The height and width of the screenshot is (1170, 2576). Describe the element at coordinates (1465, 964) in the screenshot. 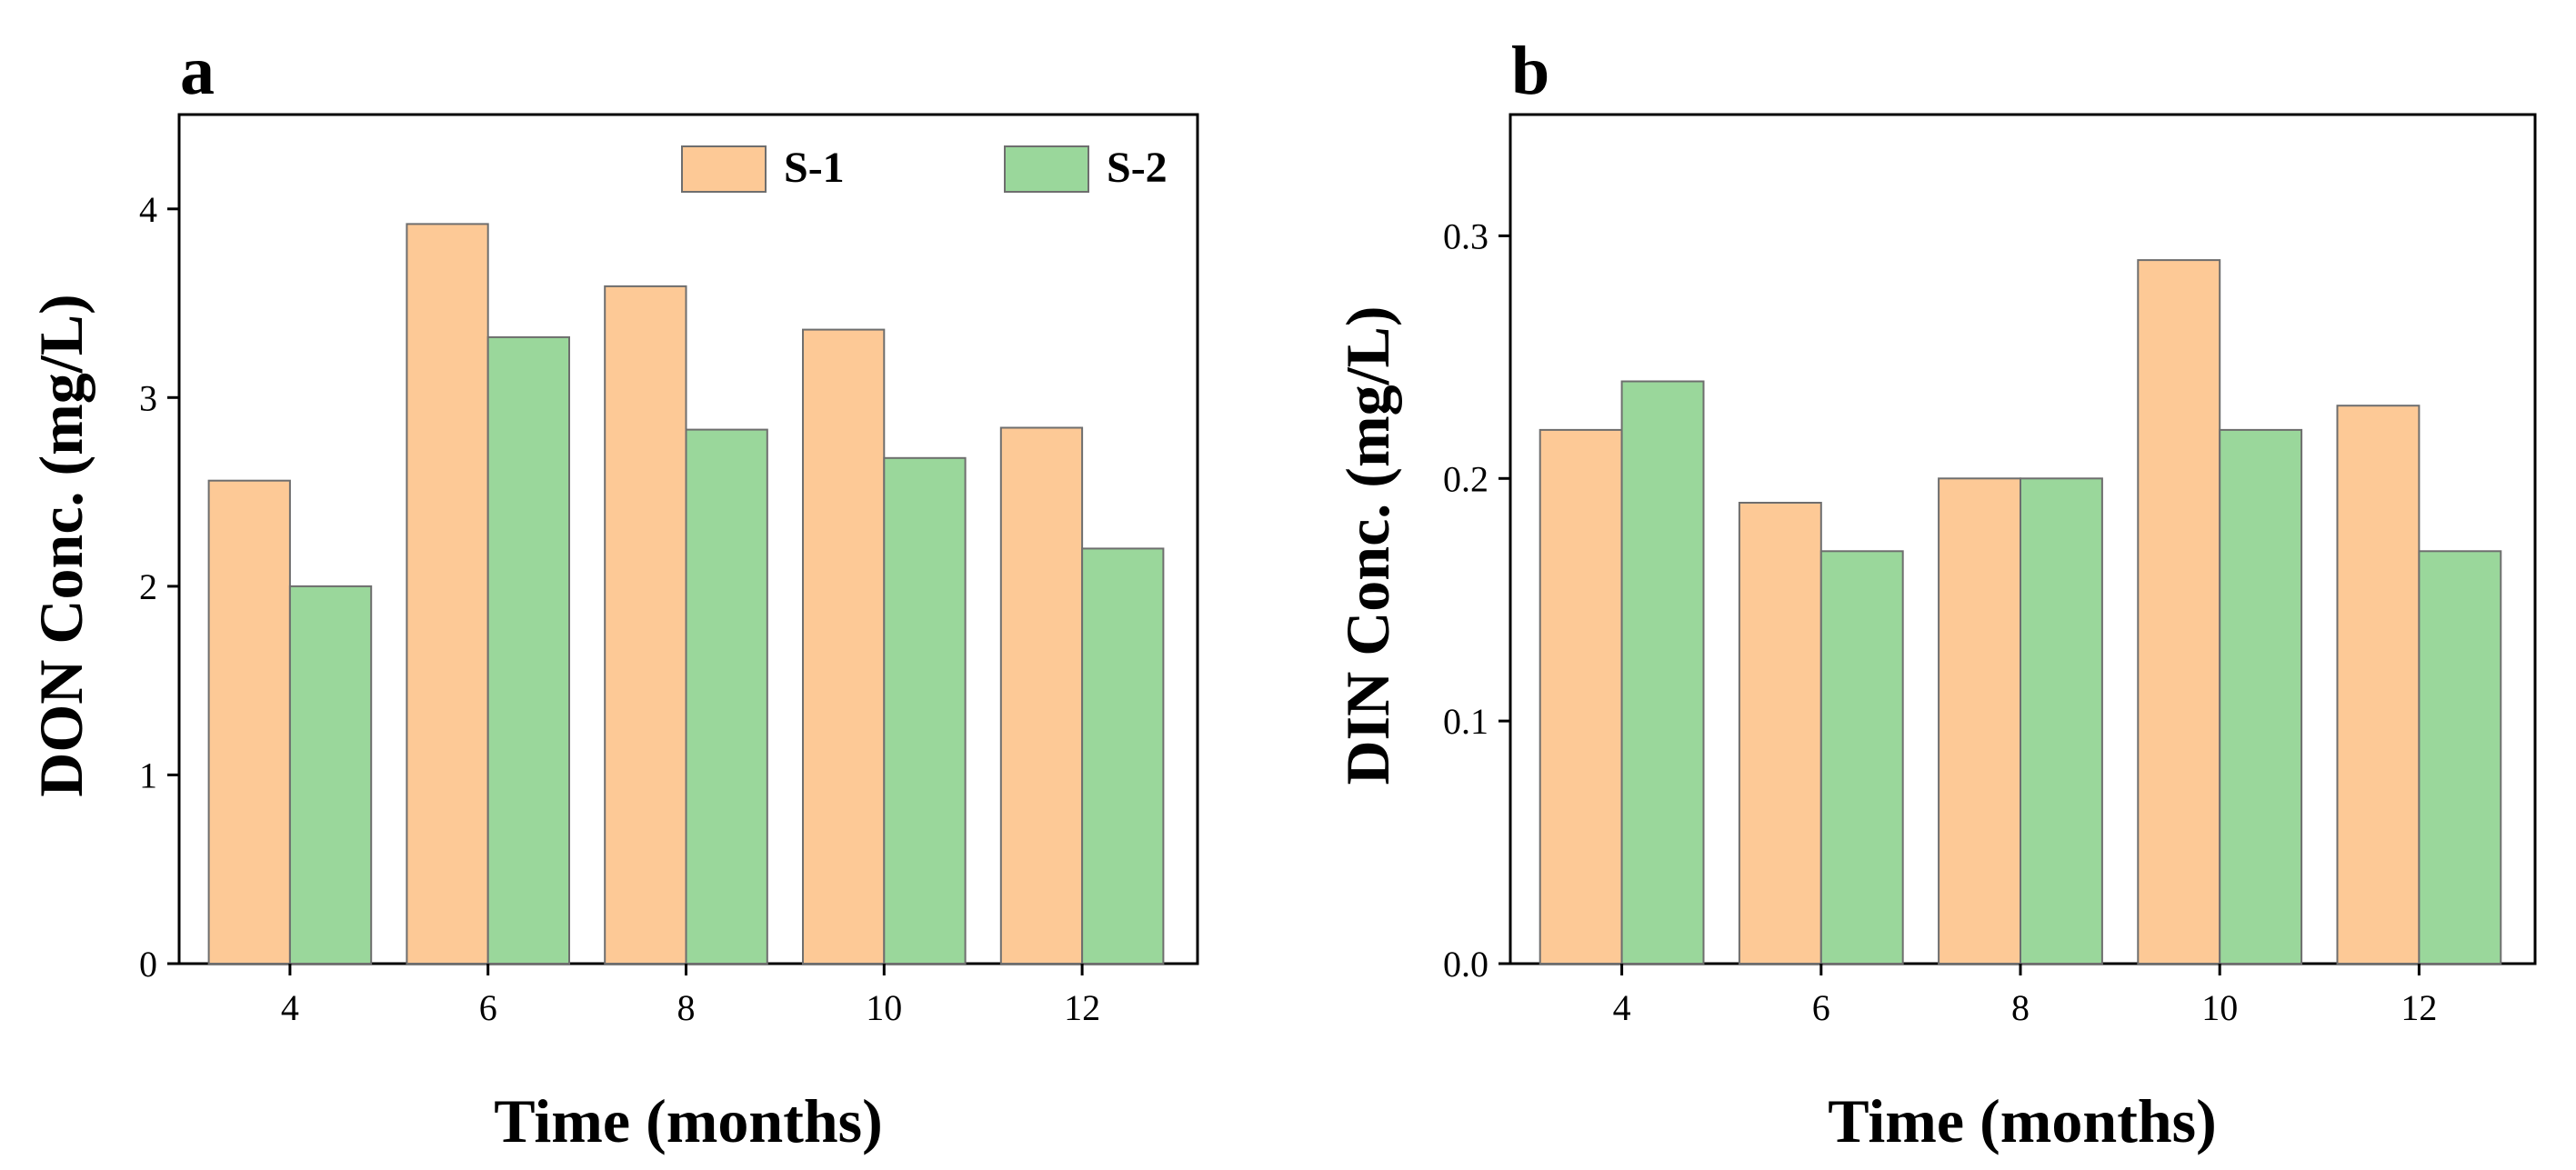

I see `y-tick-label-b-0.0: 0.0` at that location.